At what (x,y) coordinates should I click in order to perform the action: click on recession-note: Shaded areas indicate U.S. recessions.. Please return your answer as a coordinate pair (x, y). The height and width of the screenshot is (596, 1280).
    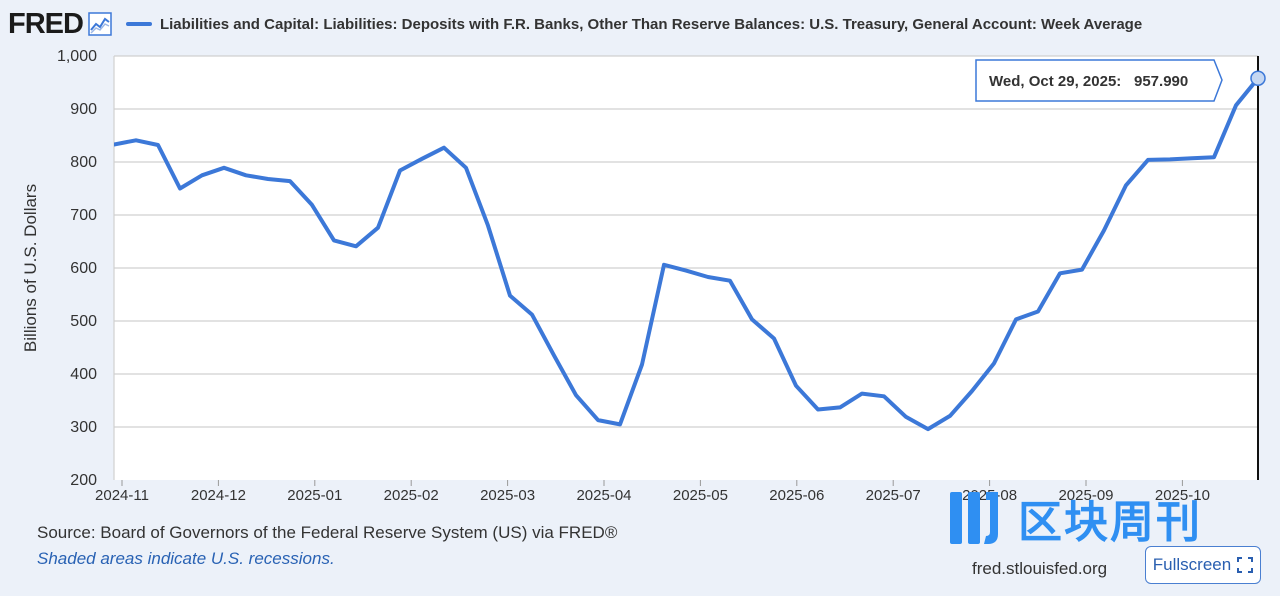
    Looking at the image, I should click on (186, 558).